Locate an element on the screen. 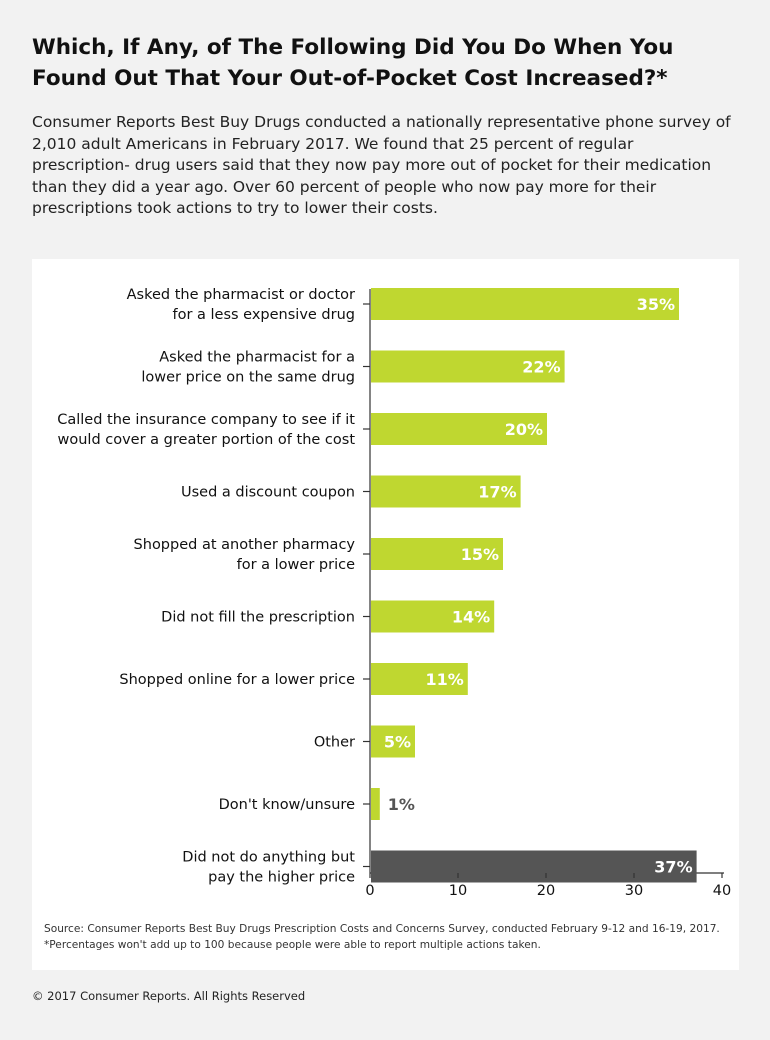 Image resolution: width=770 pixels, height=1040 pixels. category-label: lower price on the same drug is located at coordinates (248, 378).